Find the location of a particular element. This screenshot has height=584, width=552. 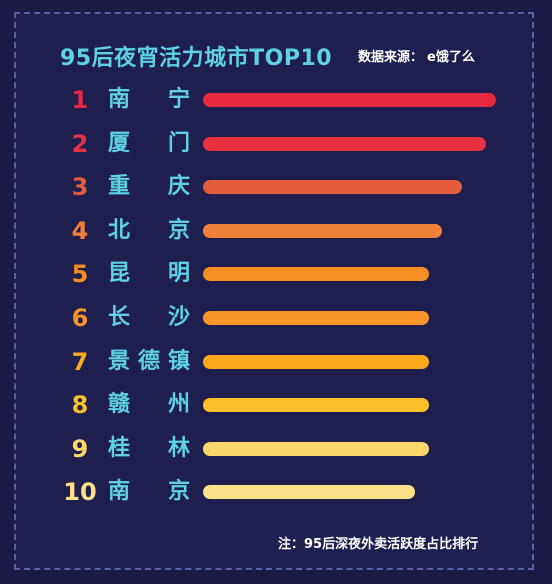

category-label: 桂林 is located at coordinates (149, 448).